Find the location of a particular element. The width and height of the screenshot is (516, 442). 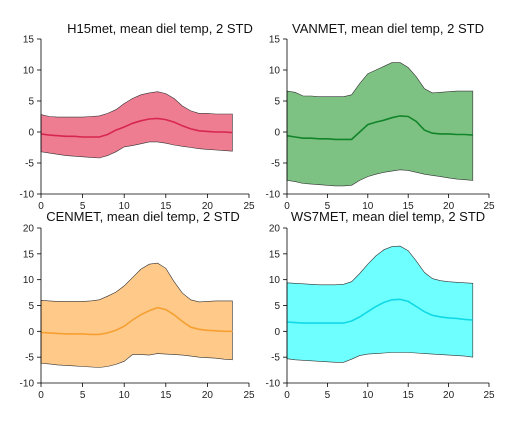

subplot-title: VANMET, mean diel temp, 2 STD is located at coordinates (388, 28).